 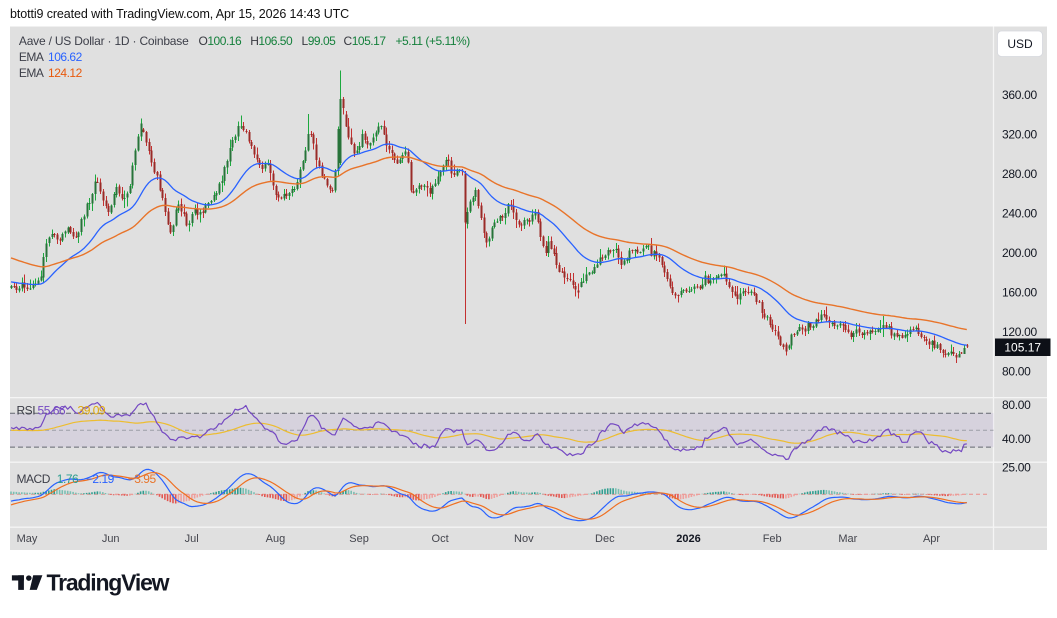 I want to click on svg-text: 39.09, so click(x=92, y=411).